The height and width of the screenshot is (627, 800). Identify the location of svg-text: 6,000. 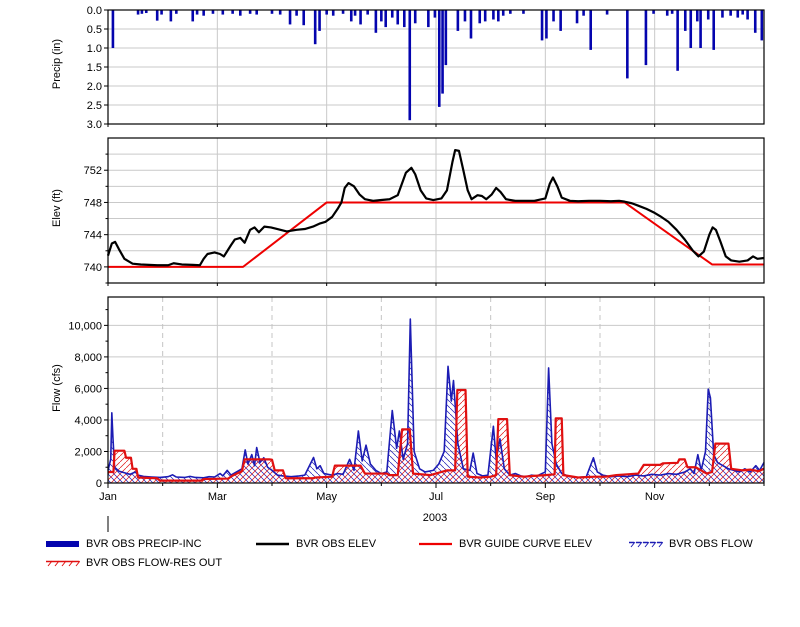
(88, 389).